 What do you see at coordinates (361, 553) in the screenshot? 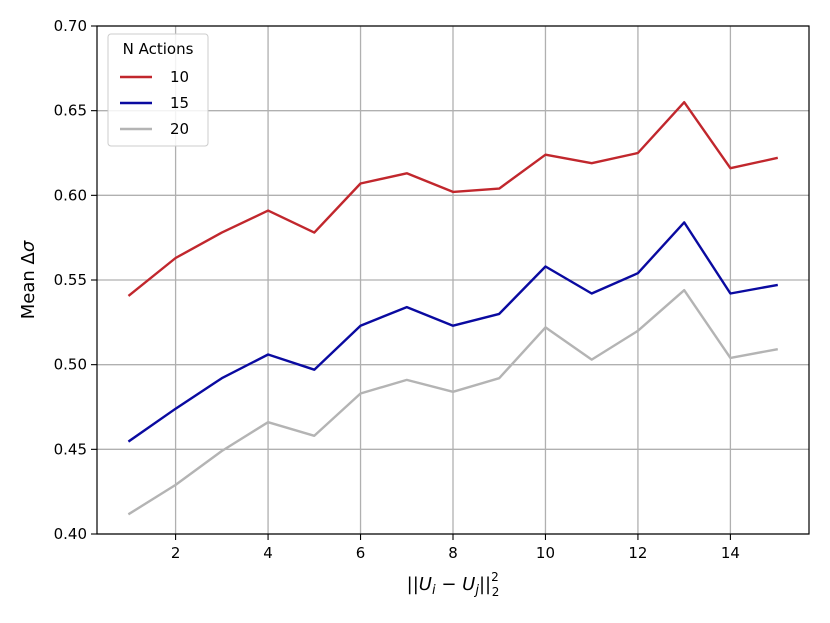
I see `x-tick-label: 6` at bounding box center [361, 553].